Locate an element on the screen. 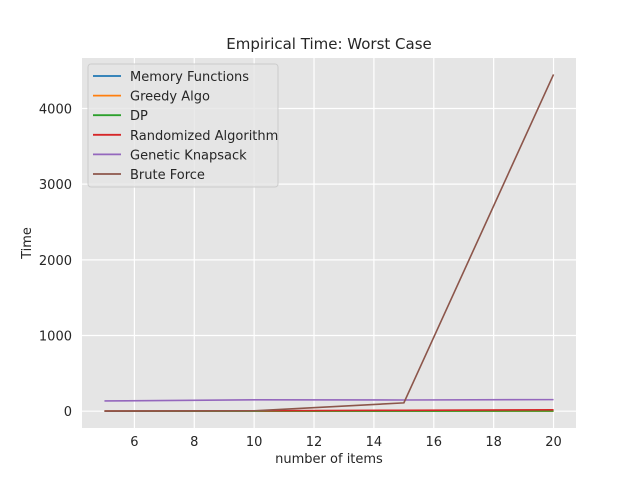  x-tick-label: 18 is located at coordinates (493, 442).